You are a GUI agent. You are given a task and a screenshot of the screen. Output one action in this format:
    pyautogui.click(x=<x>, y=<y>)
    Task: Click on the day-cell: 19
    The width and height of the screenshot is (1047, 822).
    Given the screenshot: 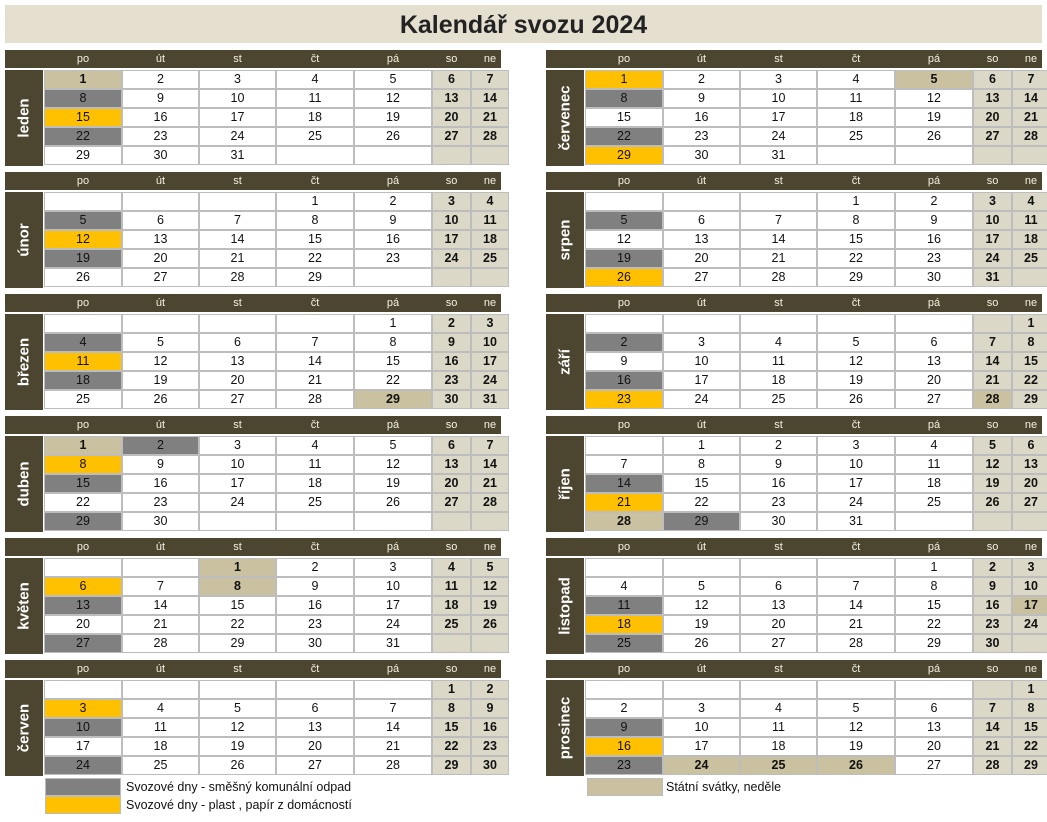 What is the action you would take?
    pyautogui.click(x=393, y=117)
    